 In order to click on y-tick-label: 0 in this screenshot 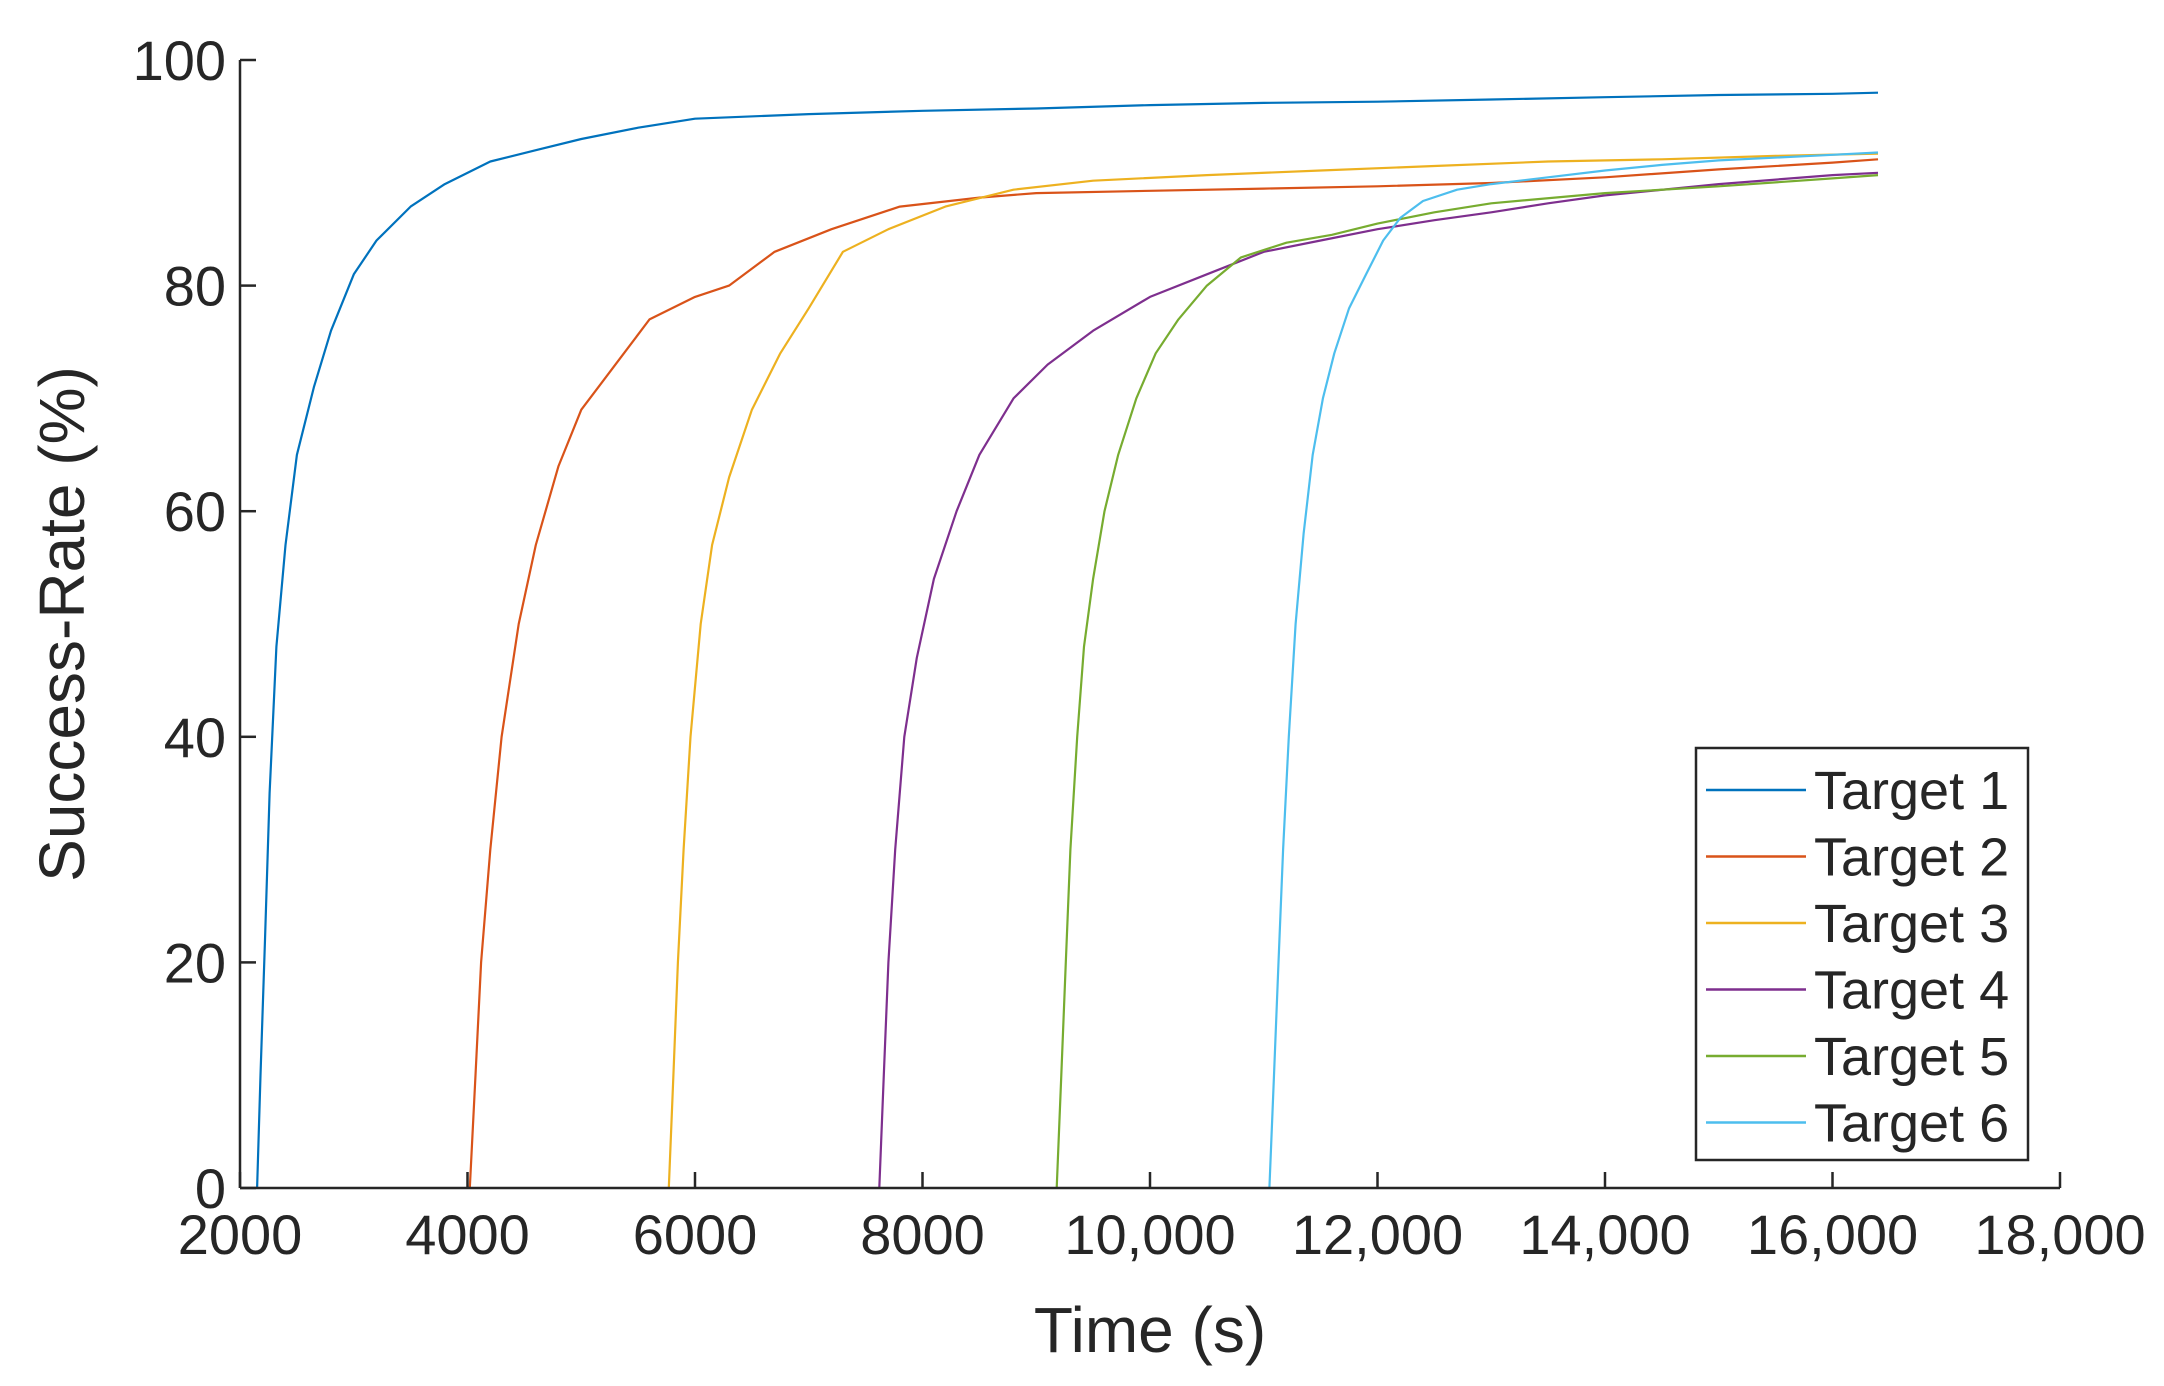, I will do `click(210, 1188)`.